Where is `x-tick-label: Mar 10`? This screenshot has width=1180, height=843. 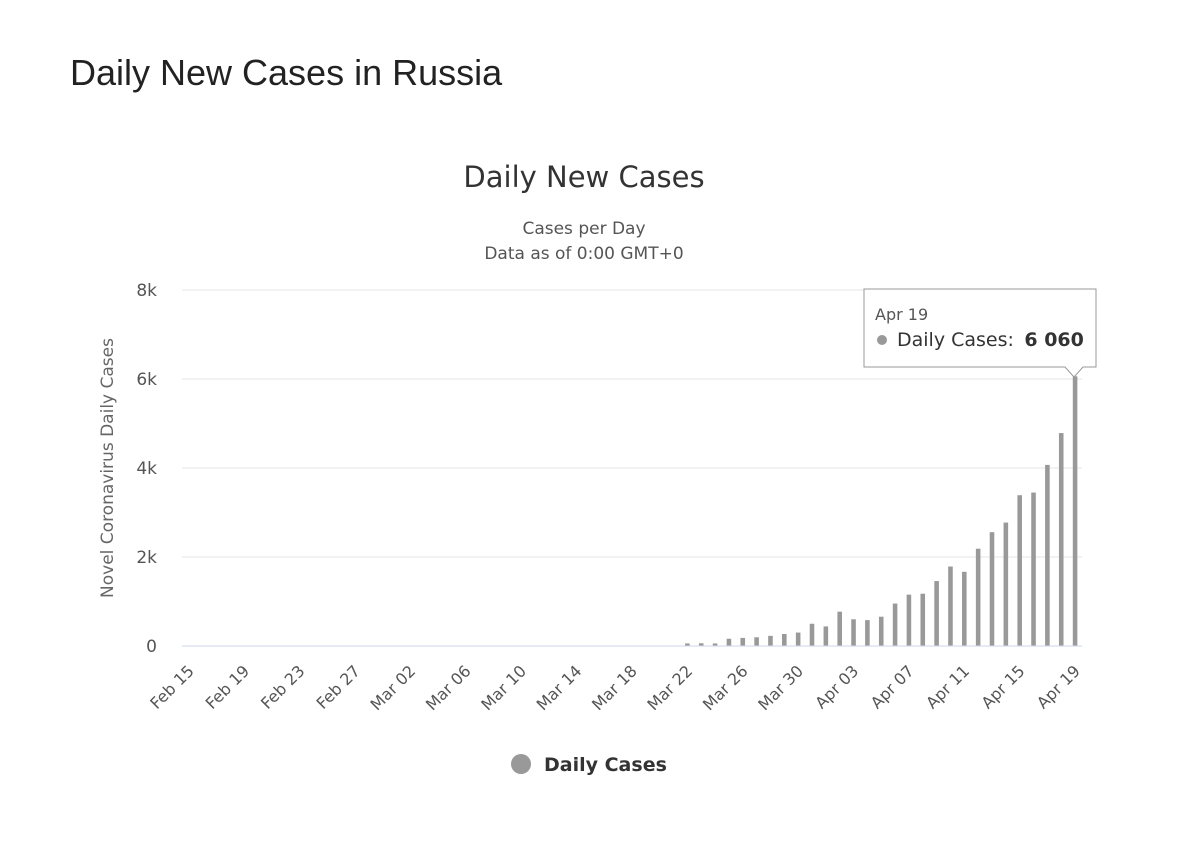
x-tick-label: Mar 10 is located at coordinates (503, 687).